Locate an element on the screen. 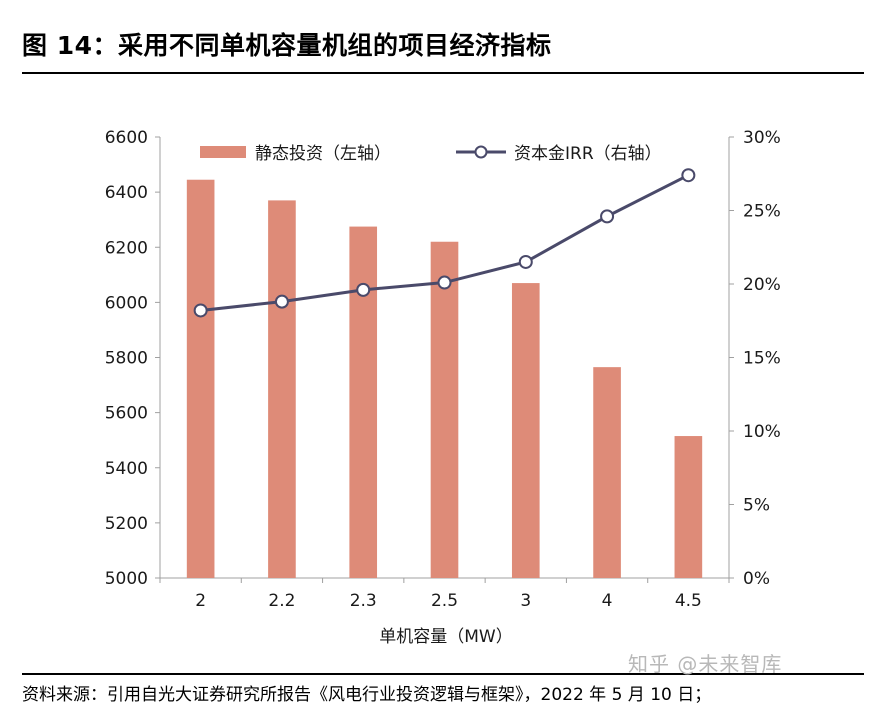 This screenshot has width=871, height=710. legend-label-line: 资本金IRR（右轴） is located at coordinates (588, 154).